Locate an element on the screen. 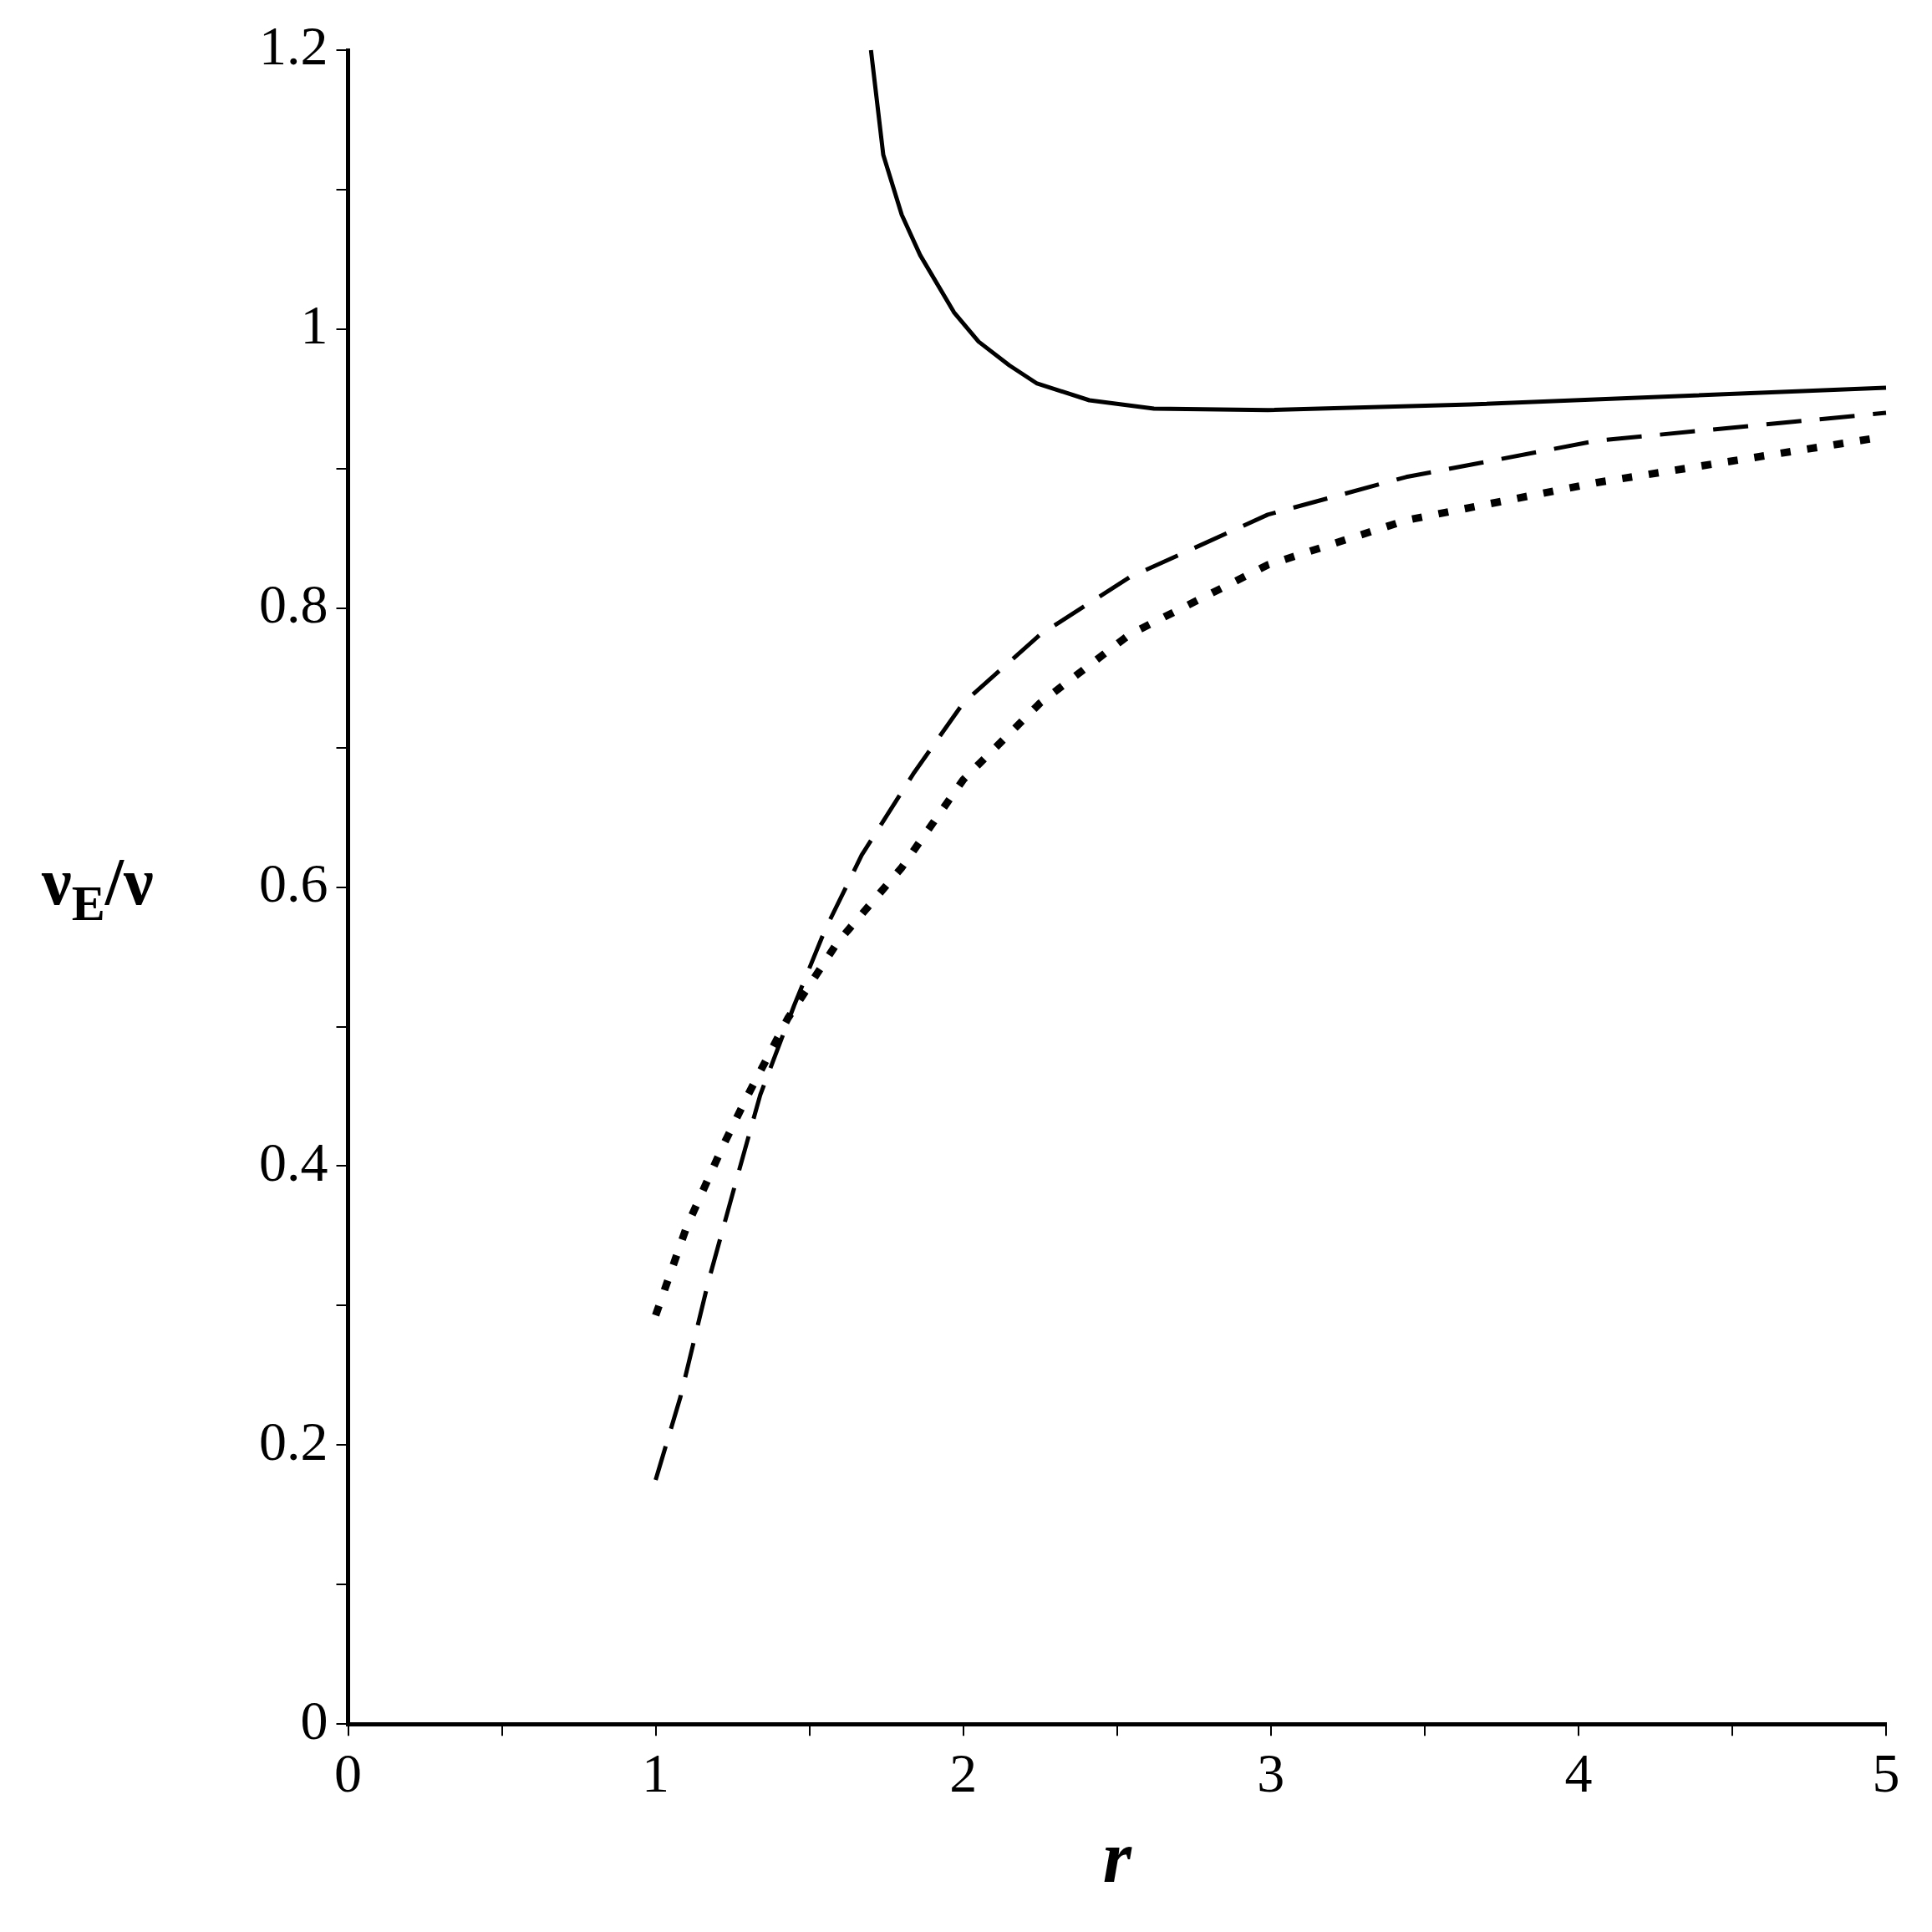 The width and height of the screenshot is (1932, 1932). x-tick-label: 5 is located at coordinates (1886, 1773).